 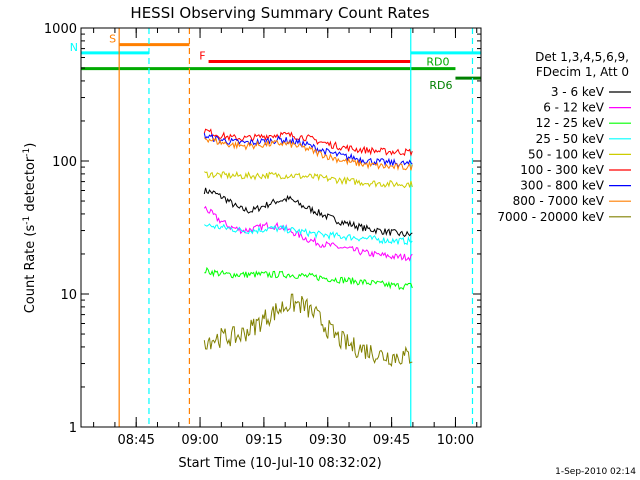 What do you see at coordinates (574, 108) in the screenshot?
I see `legend-label: 6 - 12 keV` at bounding box center [574, 108].